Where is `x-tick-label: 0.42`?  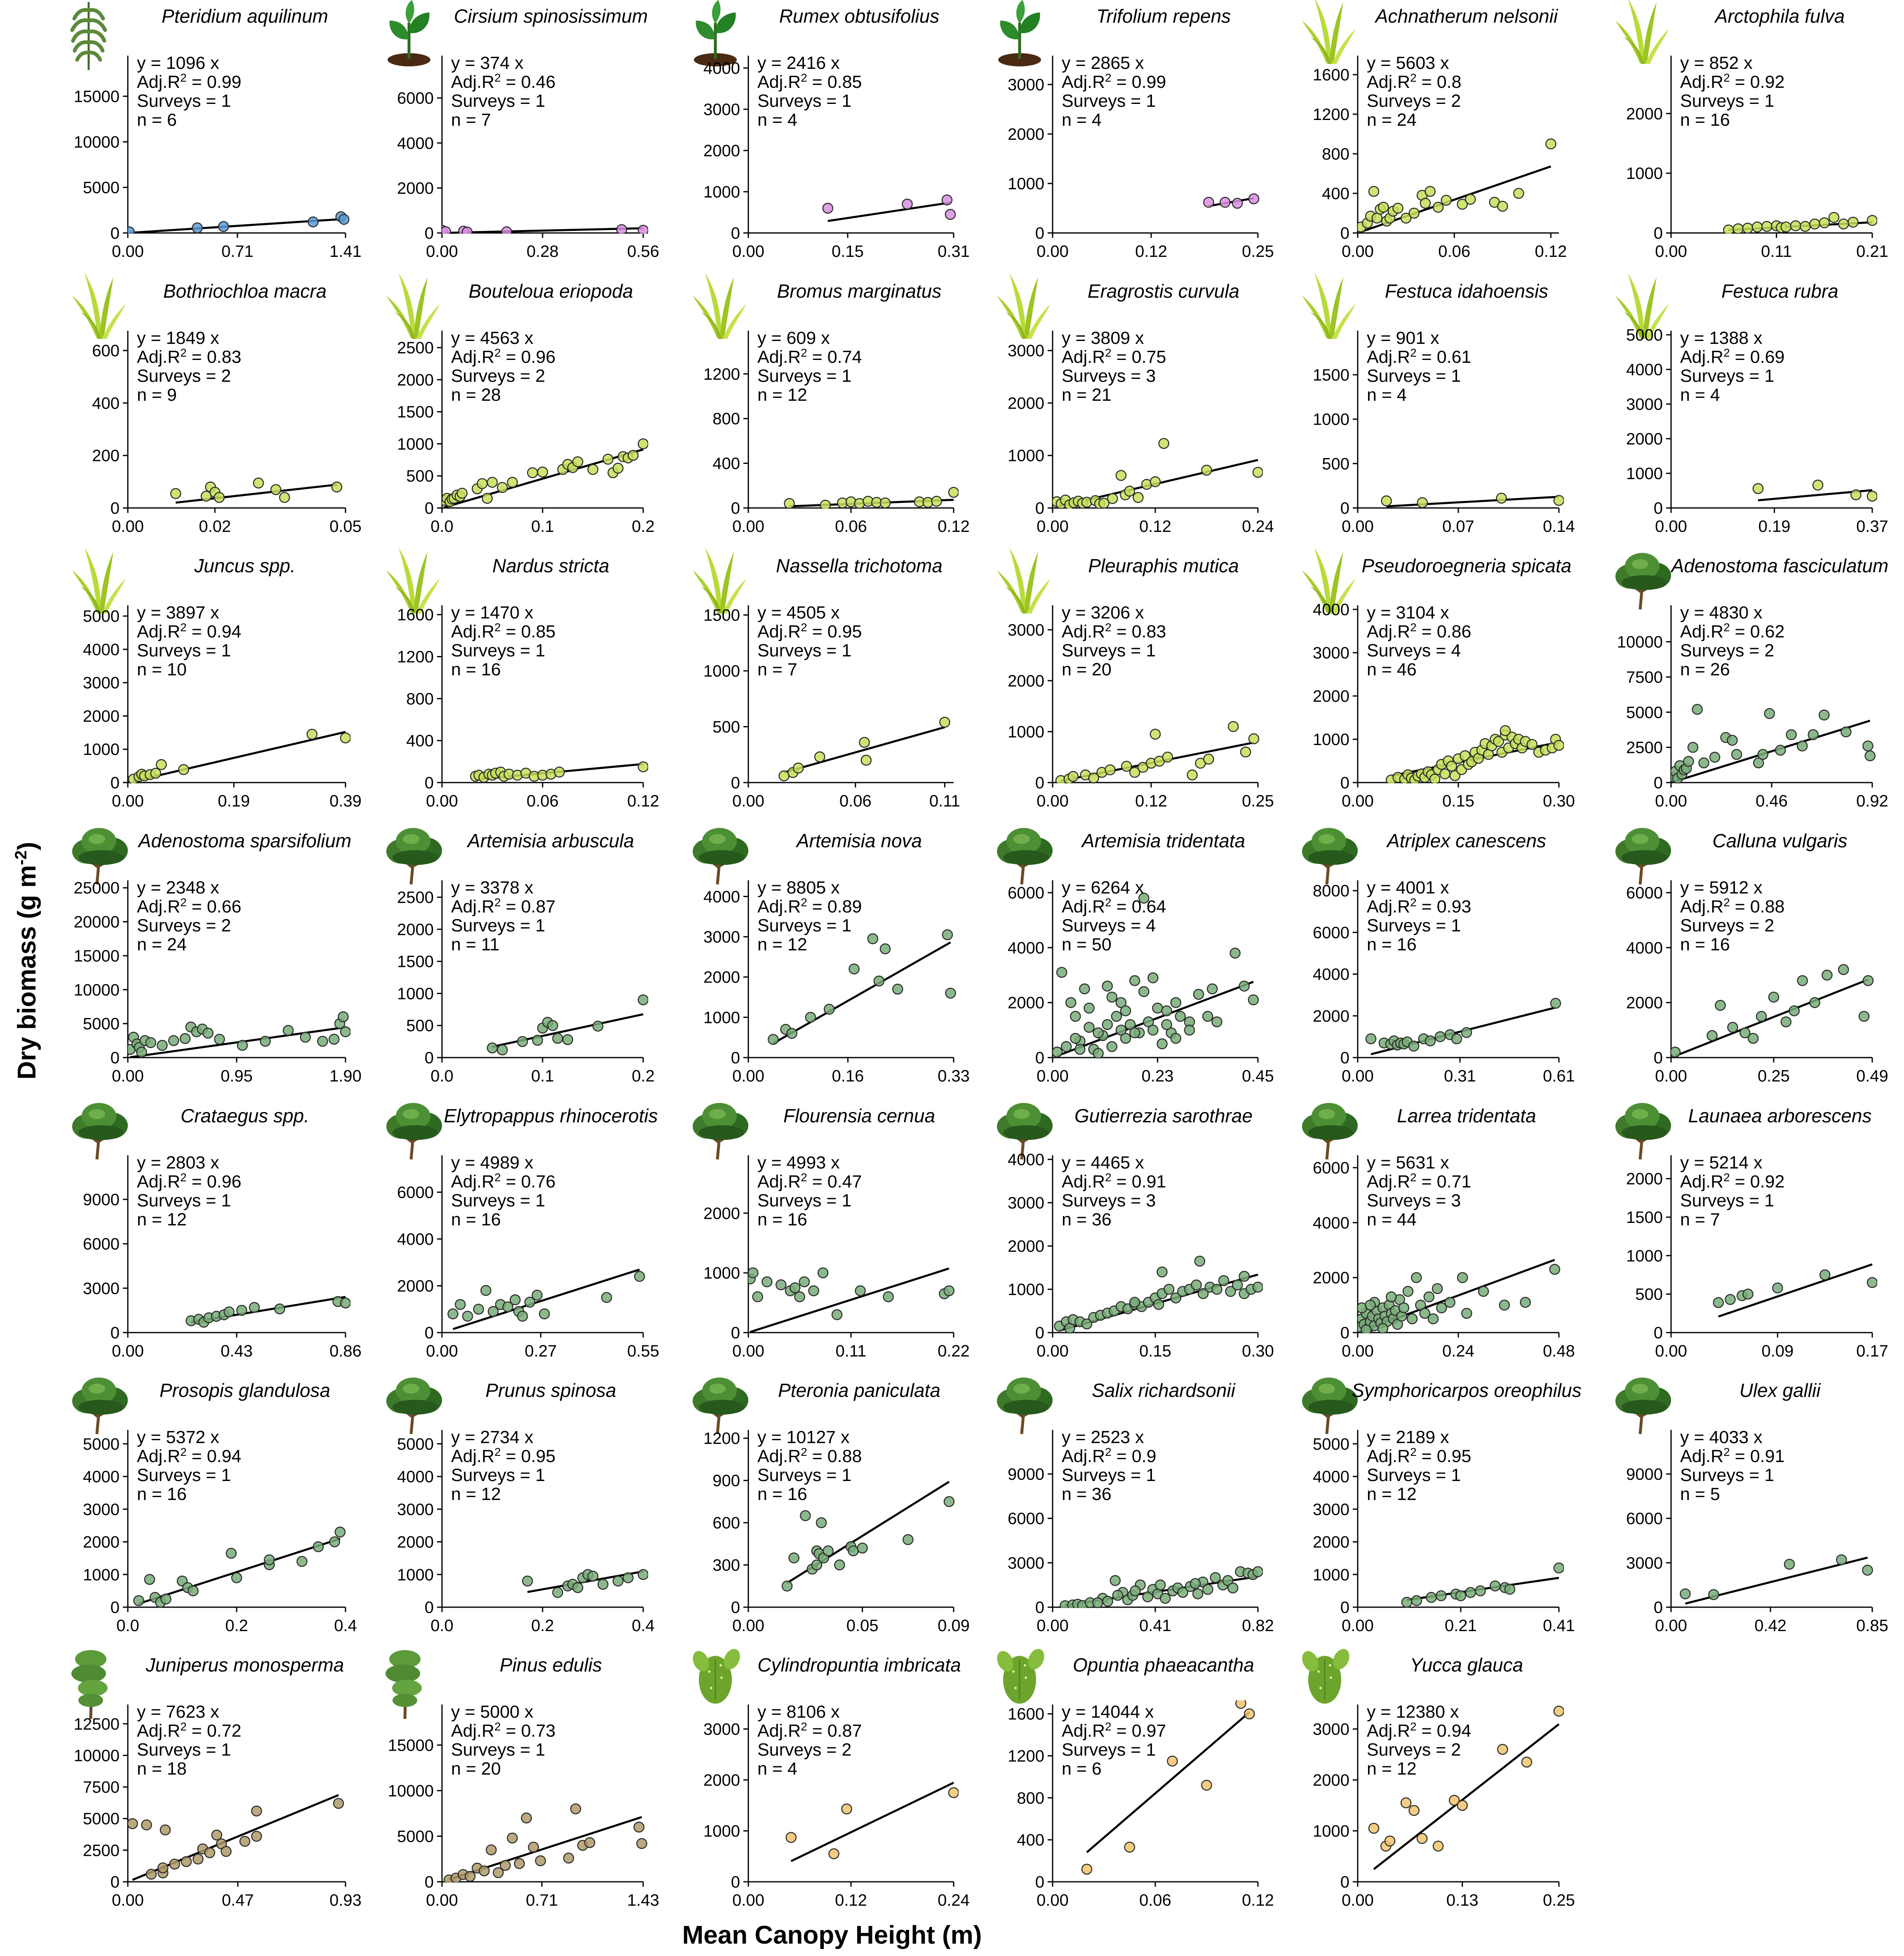
x-tick-label: 0.42 is located at coordinates (1770, 1626).